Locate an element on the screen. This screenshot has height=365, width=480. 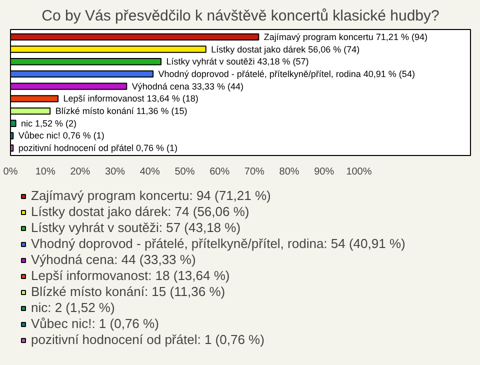
x-tick-label: 10% is located at coordinates (45, 172).